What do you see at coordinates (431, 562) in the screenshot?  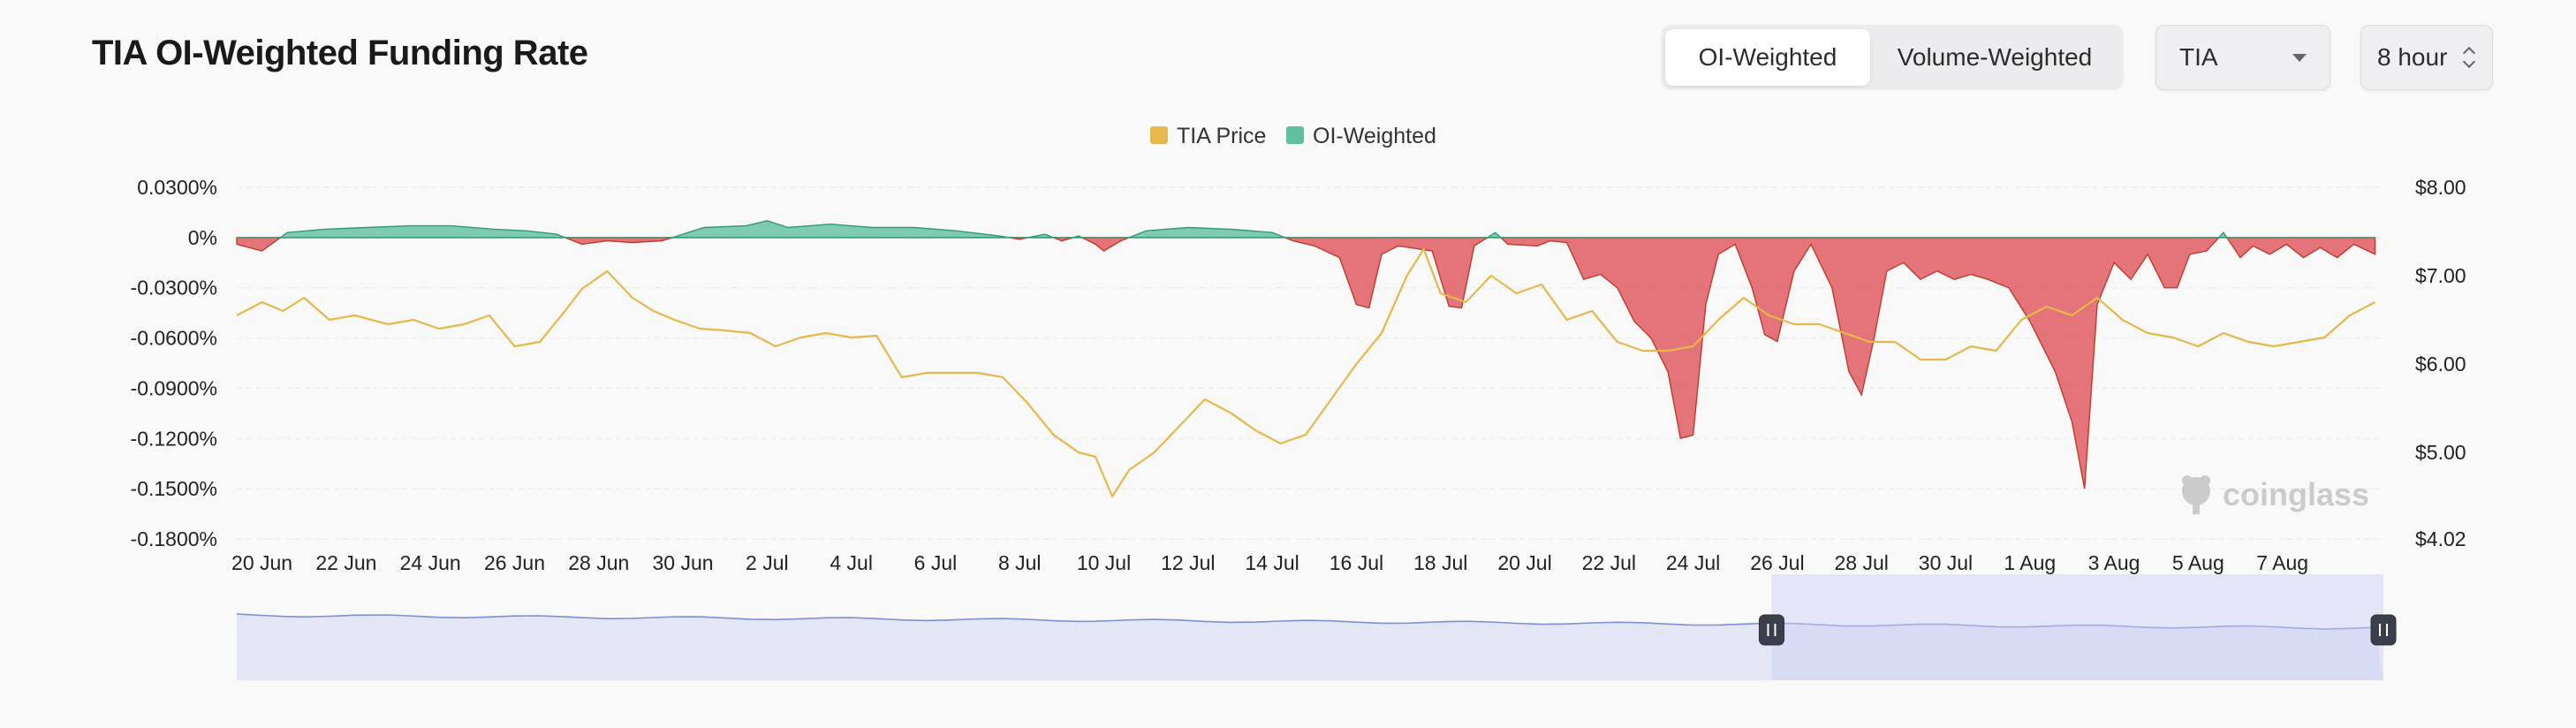 I see `x-tick-label: 24 Jun` at bounding box center [431, 562].